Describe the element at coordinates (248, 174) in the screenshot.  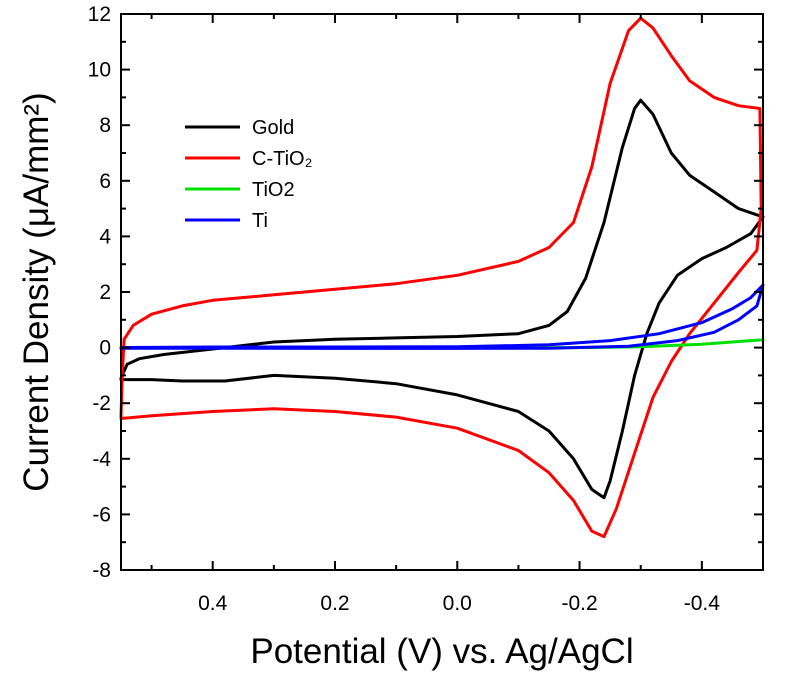
I see `legend: Gold C-TiO₂ TiO2 Ti` at that location.